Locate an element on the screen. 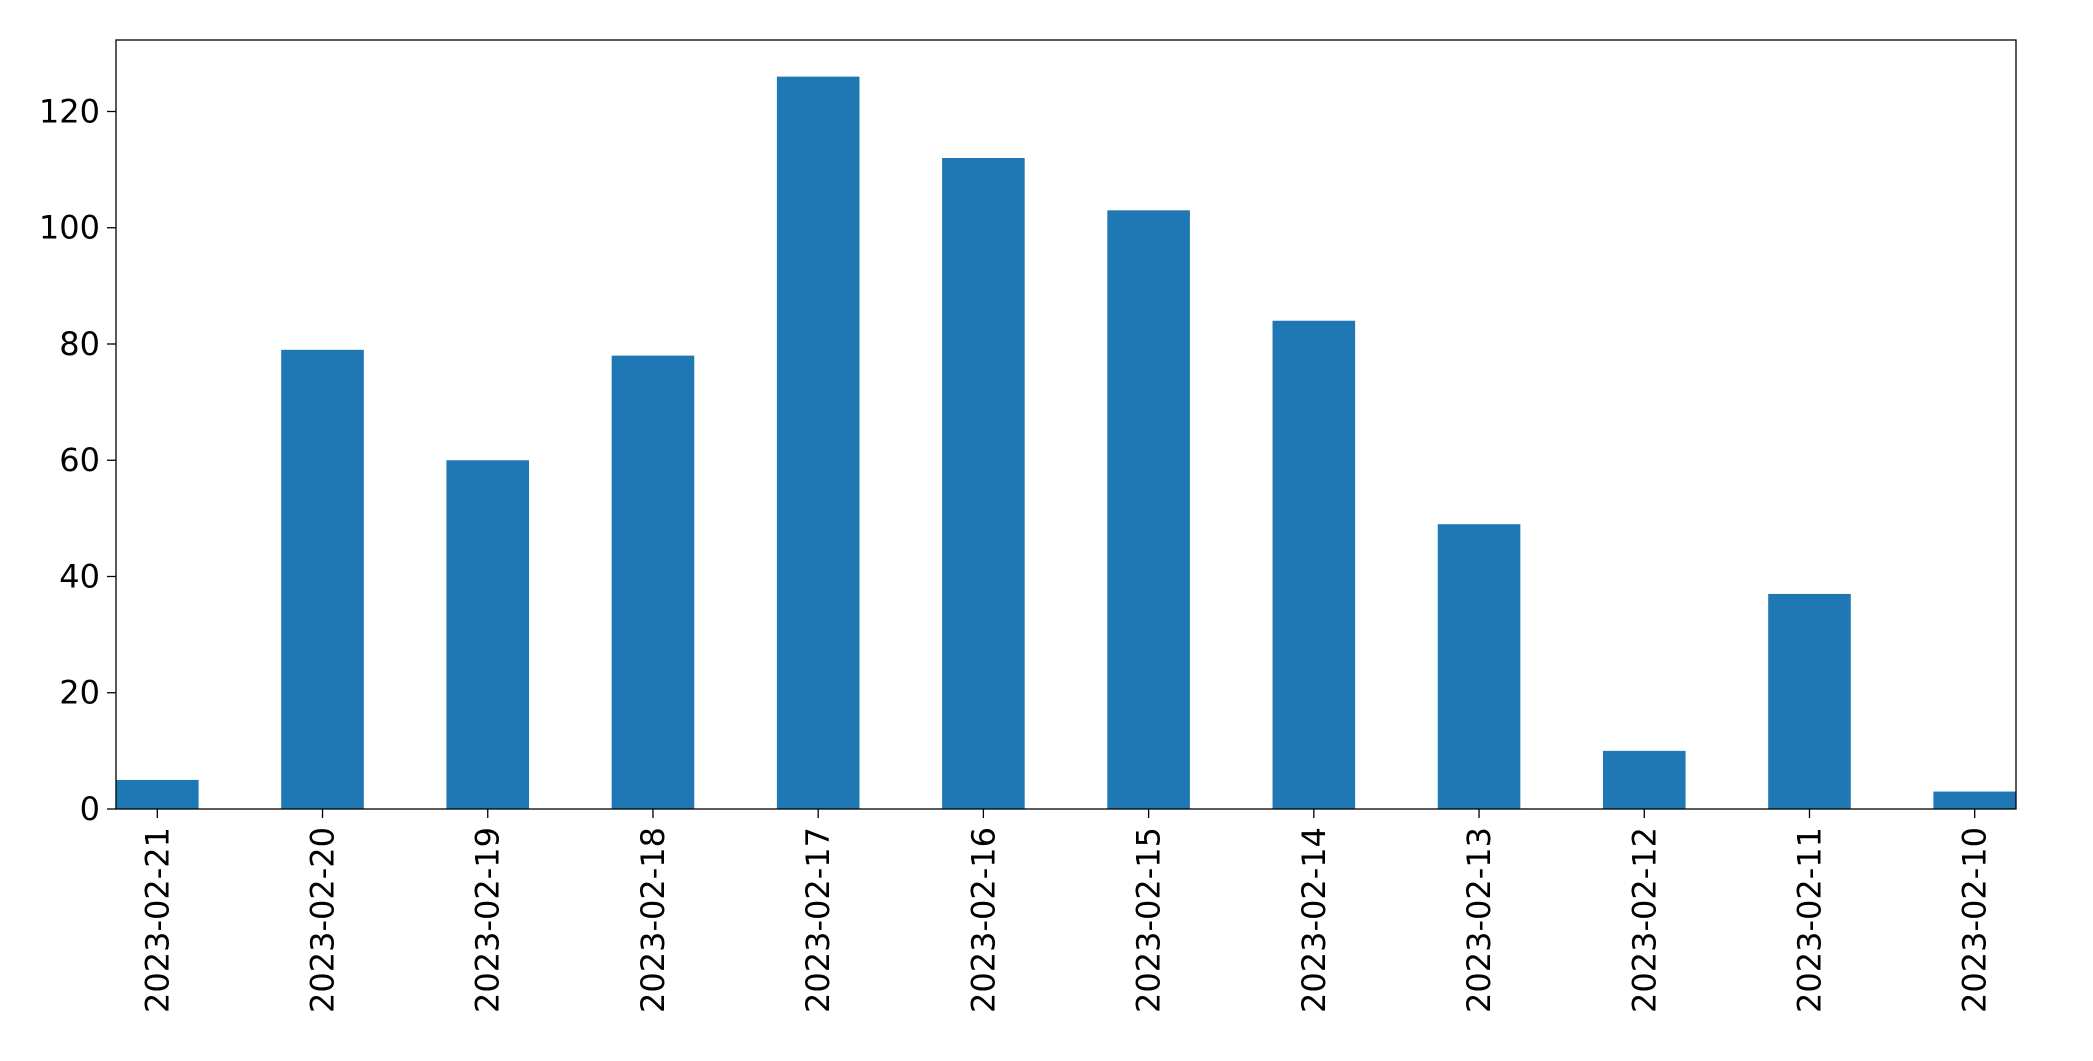 This screenshot has height=1061, width=2093. x-tick-label: 2023-02-10 is located at coordinates (1975, 920).